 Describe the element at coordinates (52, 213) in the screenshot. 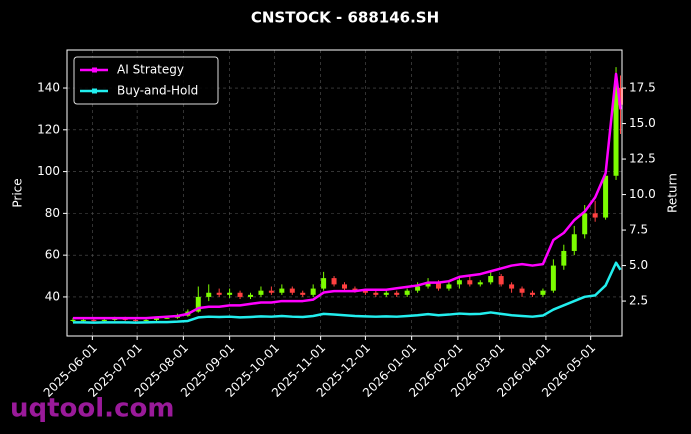

I see `y-tick-label: 80` at that location.